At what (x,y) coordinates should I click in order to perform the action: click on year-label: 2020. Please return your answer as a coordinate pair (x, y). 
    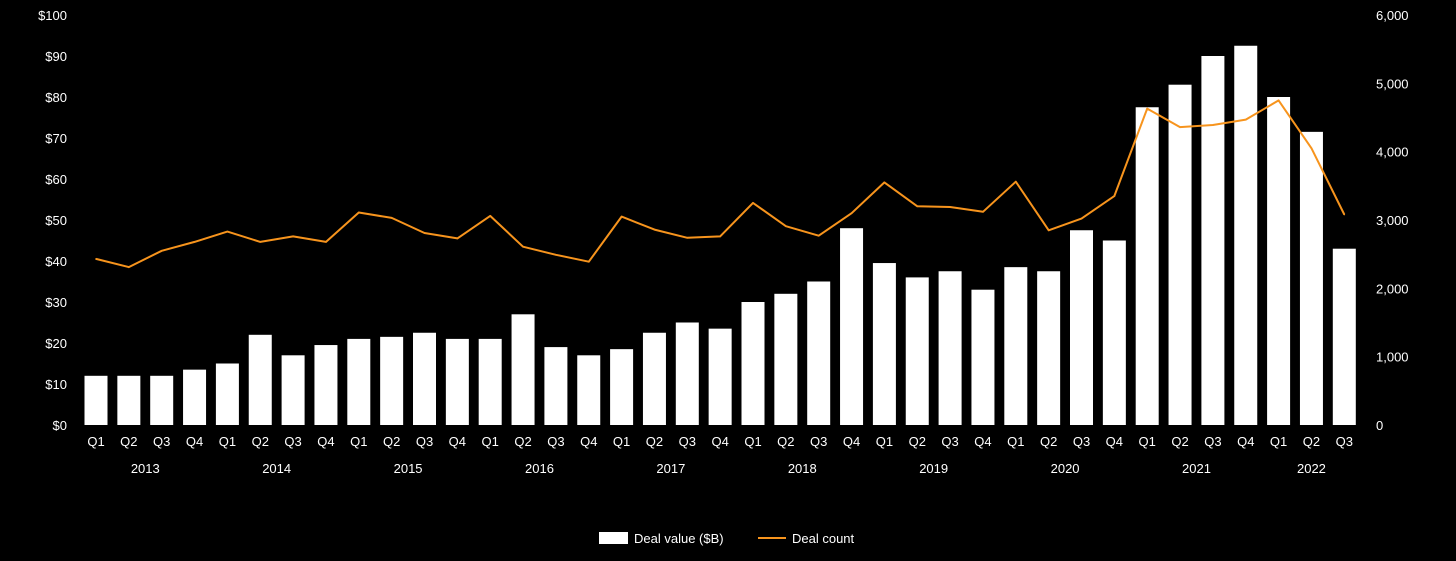
    Looking at the image, I should click on (1065, 468).